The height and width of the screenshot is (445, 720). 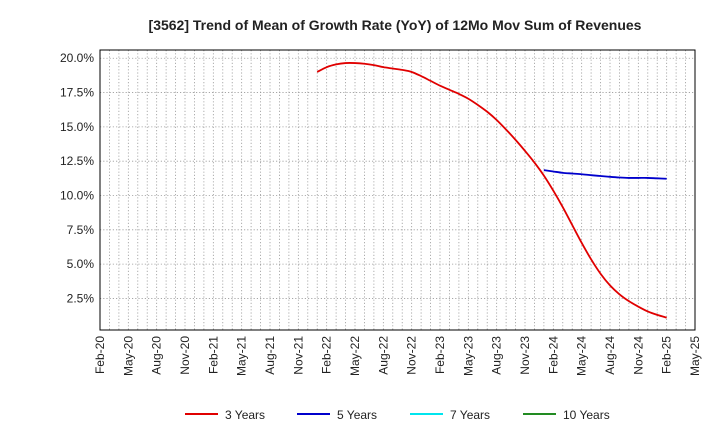 What do you see at coordinates (185, 355) in the screenshot?
I see `x-tick-label: Nov-20` at bounding box center [185, 355].